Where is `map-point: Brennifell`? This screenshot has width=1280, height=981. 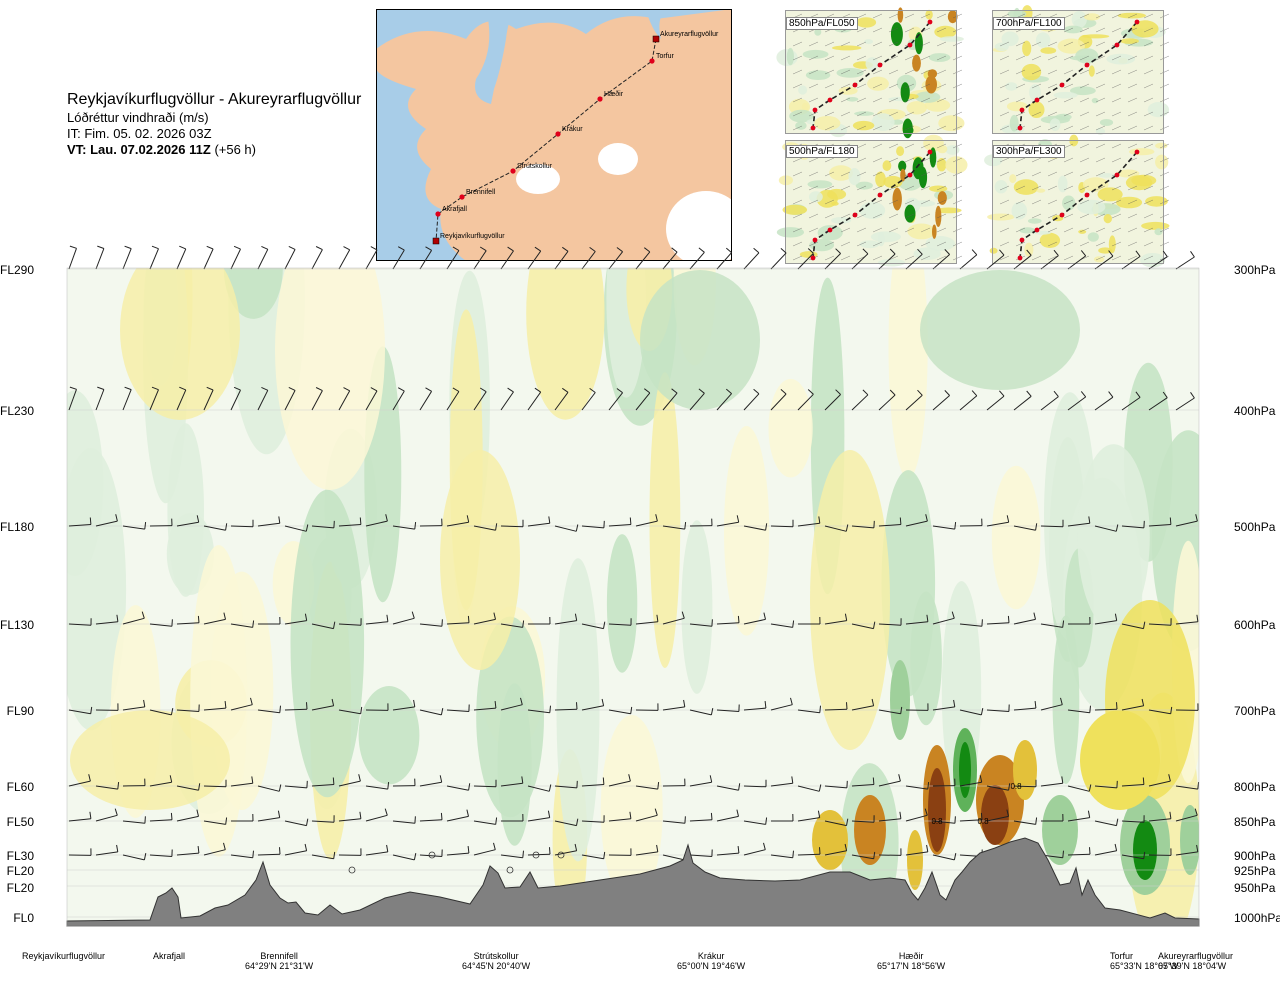 map-point: Brennifell is located at coordinates (477, 194).